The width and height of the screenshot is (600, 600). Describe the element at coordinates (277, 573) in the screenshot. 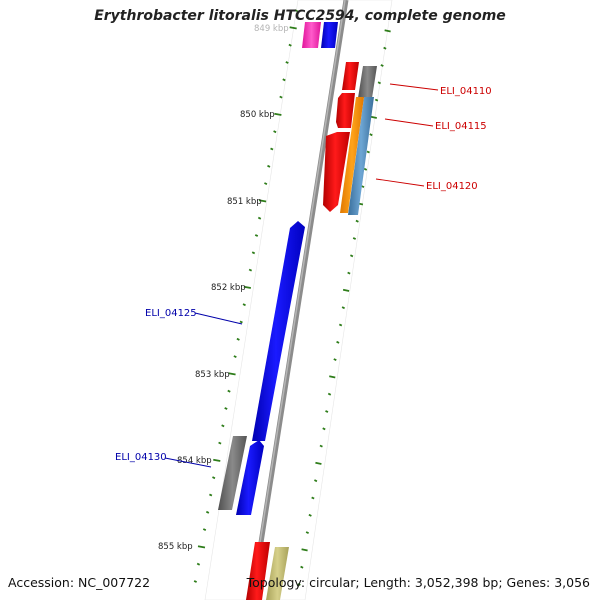

I see `khaki-feature` at that location.